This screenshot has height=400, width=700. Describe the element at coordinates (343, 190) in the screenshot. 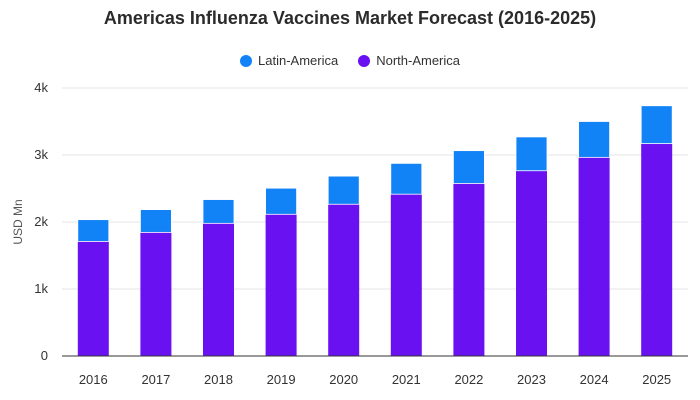

I see `bar-latin-america-2020` at that location.